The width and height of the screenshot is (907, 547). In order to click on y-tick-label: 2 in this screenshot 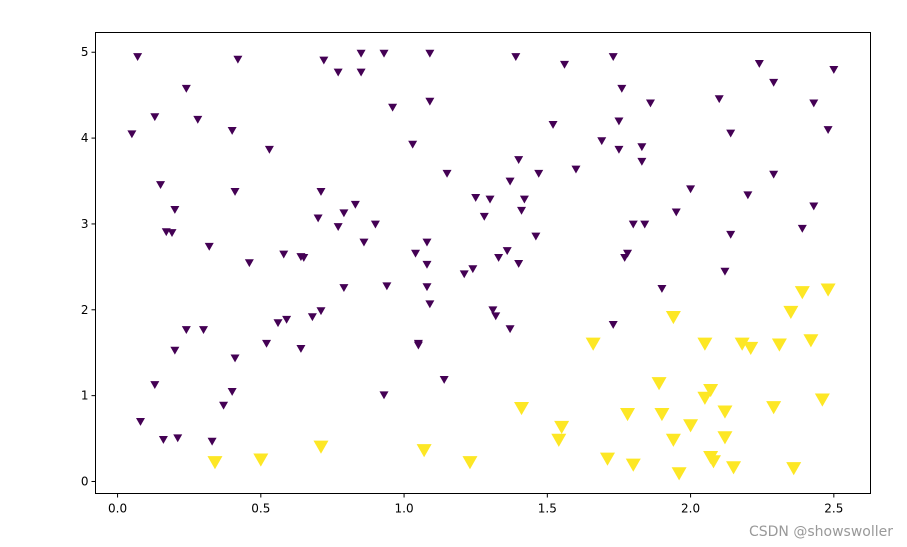, I will do `click(85, 310)`.